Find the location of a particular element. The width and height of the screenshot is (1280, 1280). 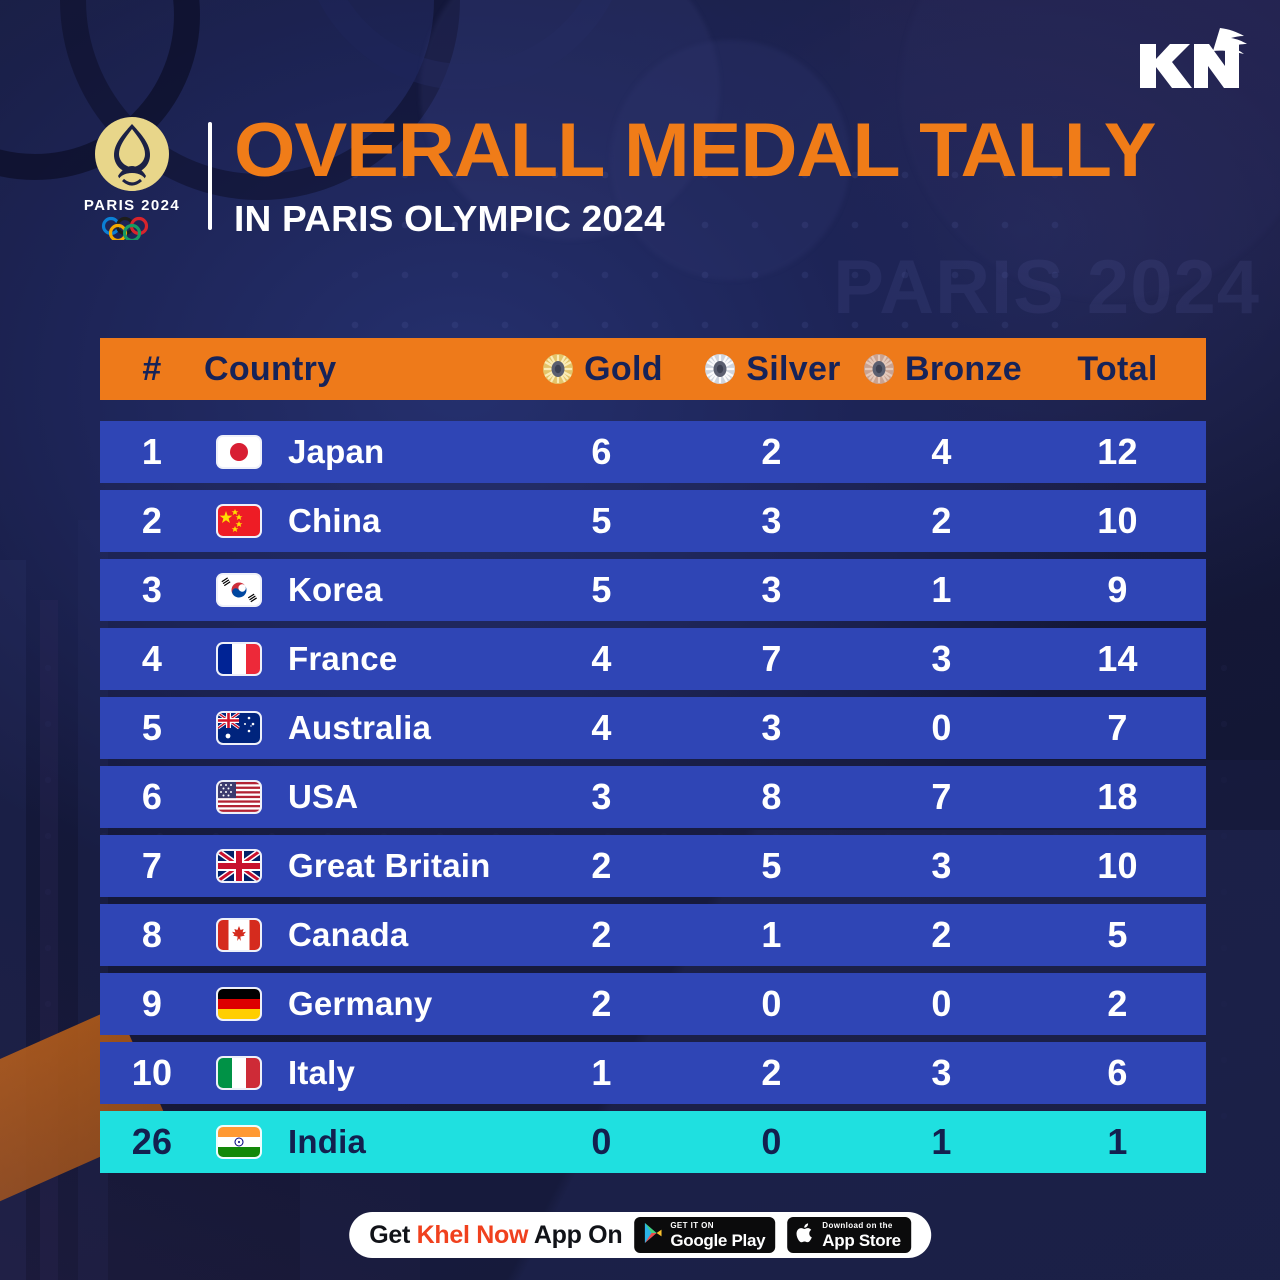

google-play-icon is located at coordinates (653, 1235).